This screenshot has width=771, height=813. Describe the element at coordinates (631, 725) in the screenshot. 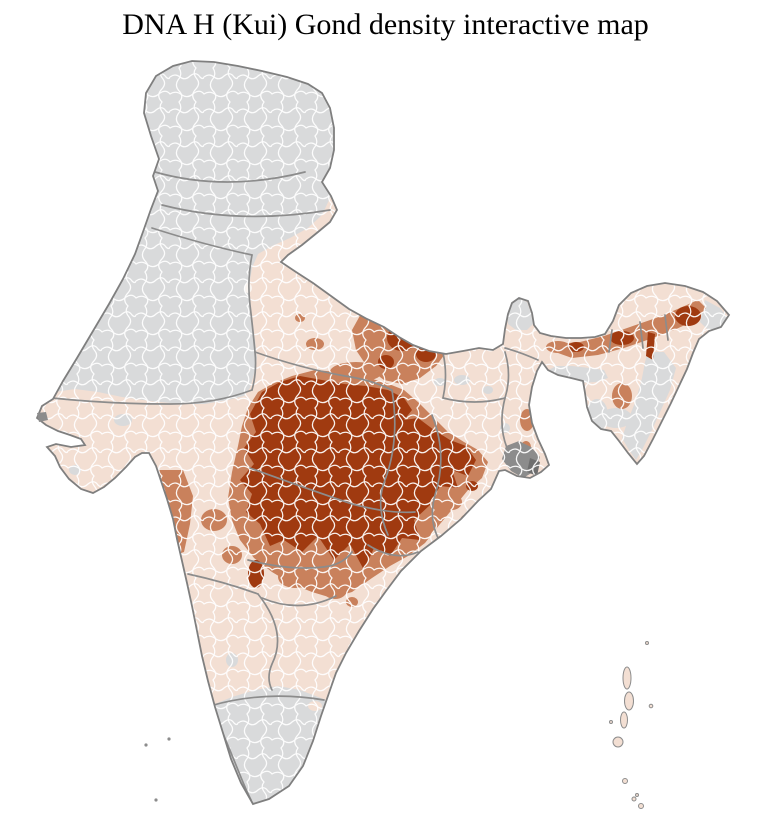

I see `andaman-nicobar-islands` at that location.